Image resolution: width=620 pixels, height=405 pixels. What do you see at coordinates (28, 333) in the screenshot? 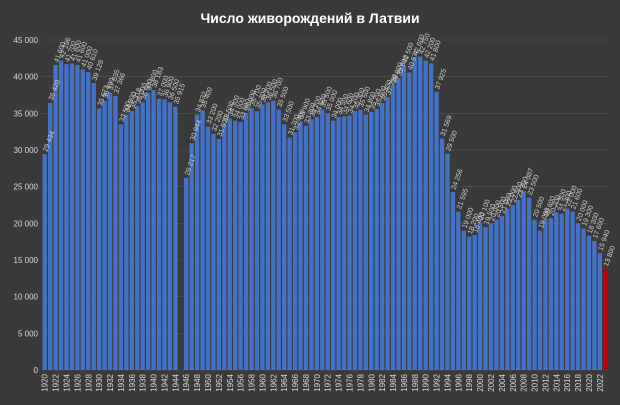
I see `y-tick-label: 5 000` at bounding box center [28, 333].